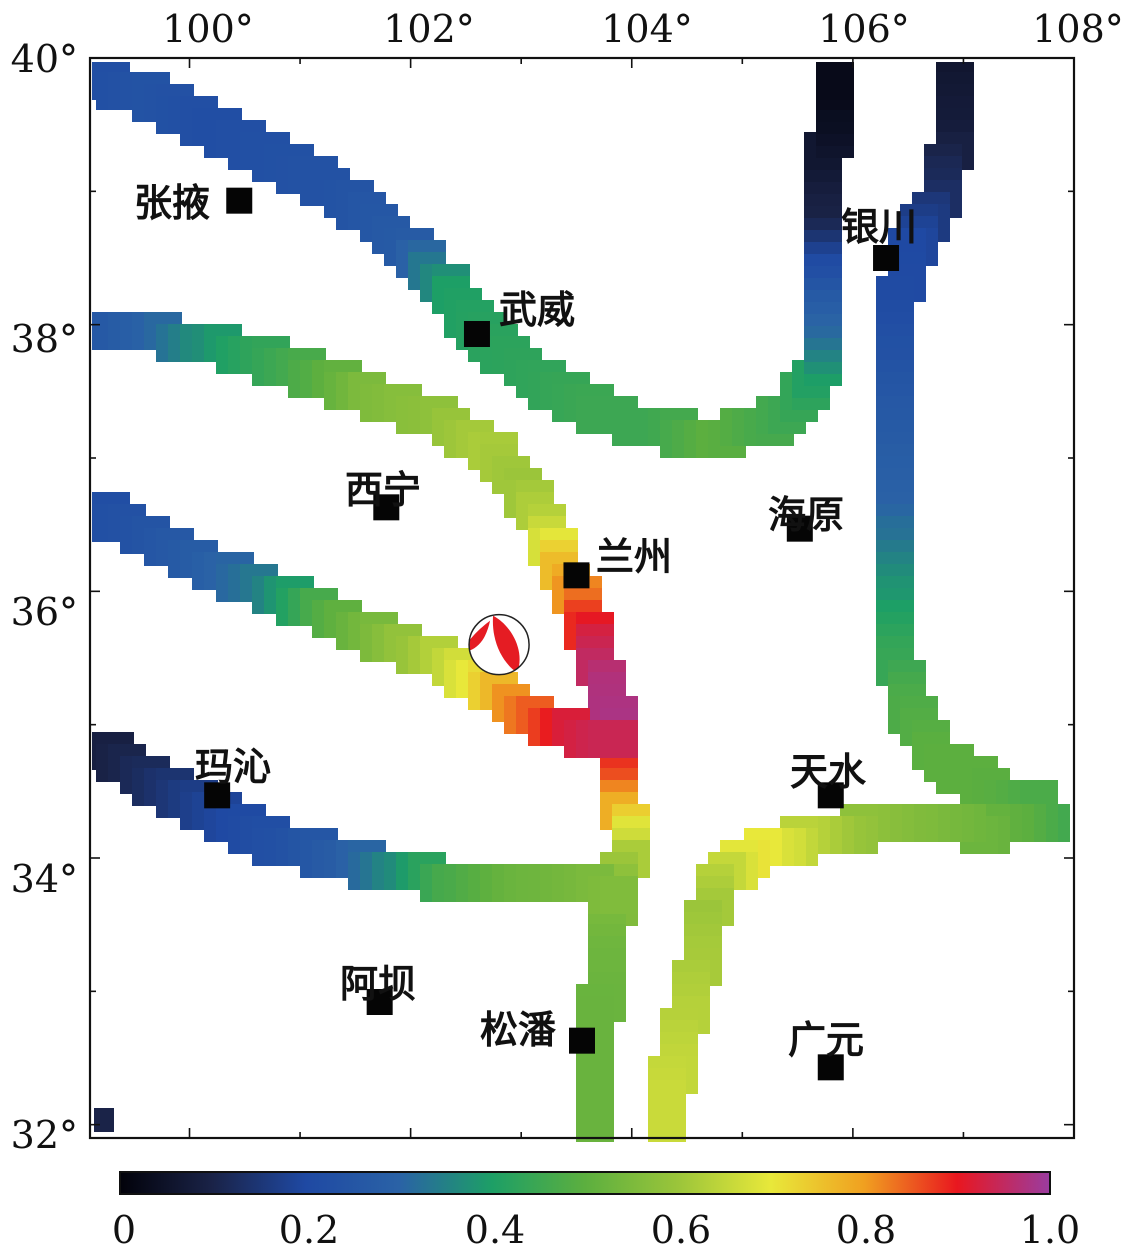  I want to click on belt-longmenshan, so click(859, 973).